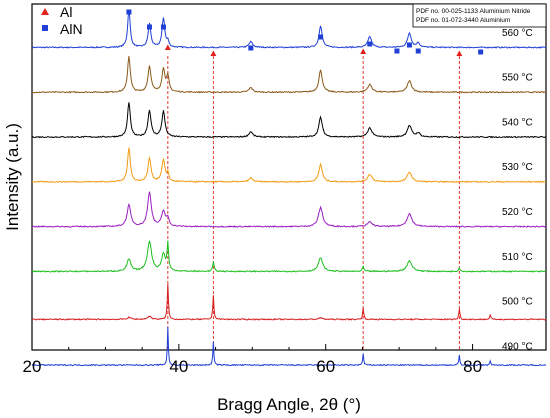 This screenshot has height=418, width=550. What do you see at coordinates (517, 122) in the screenshot?
I see `temperature-label: 540 °C` at bounding box center [517, 122].